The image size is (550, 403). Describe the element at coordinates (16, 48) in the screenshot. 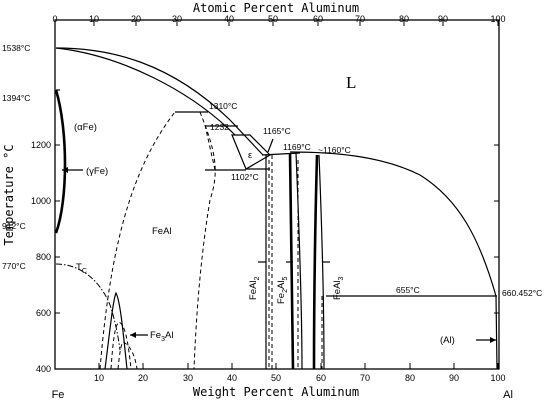

I see `label-1538: 1538°C` at that location.